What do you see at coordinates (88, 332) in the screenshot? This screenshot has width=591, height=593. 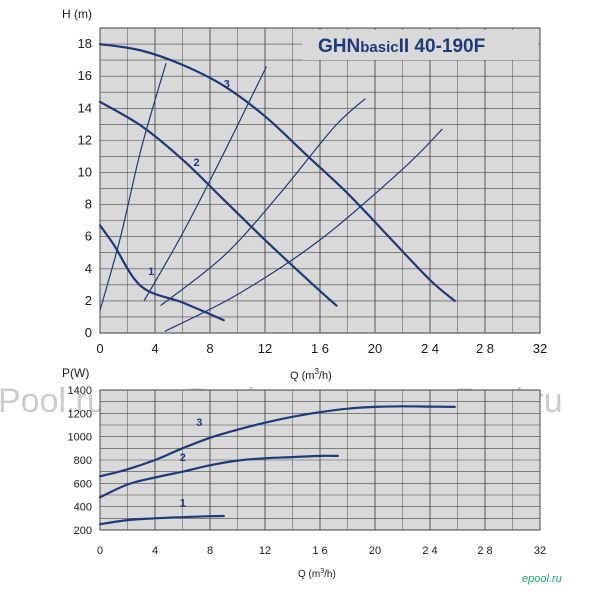 I see `y-tick-label: 0` at bounding box center [88, 332].